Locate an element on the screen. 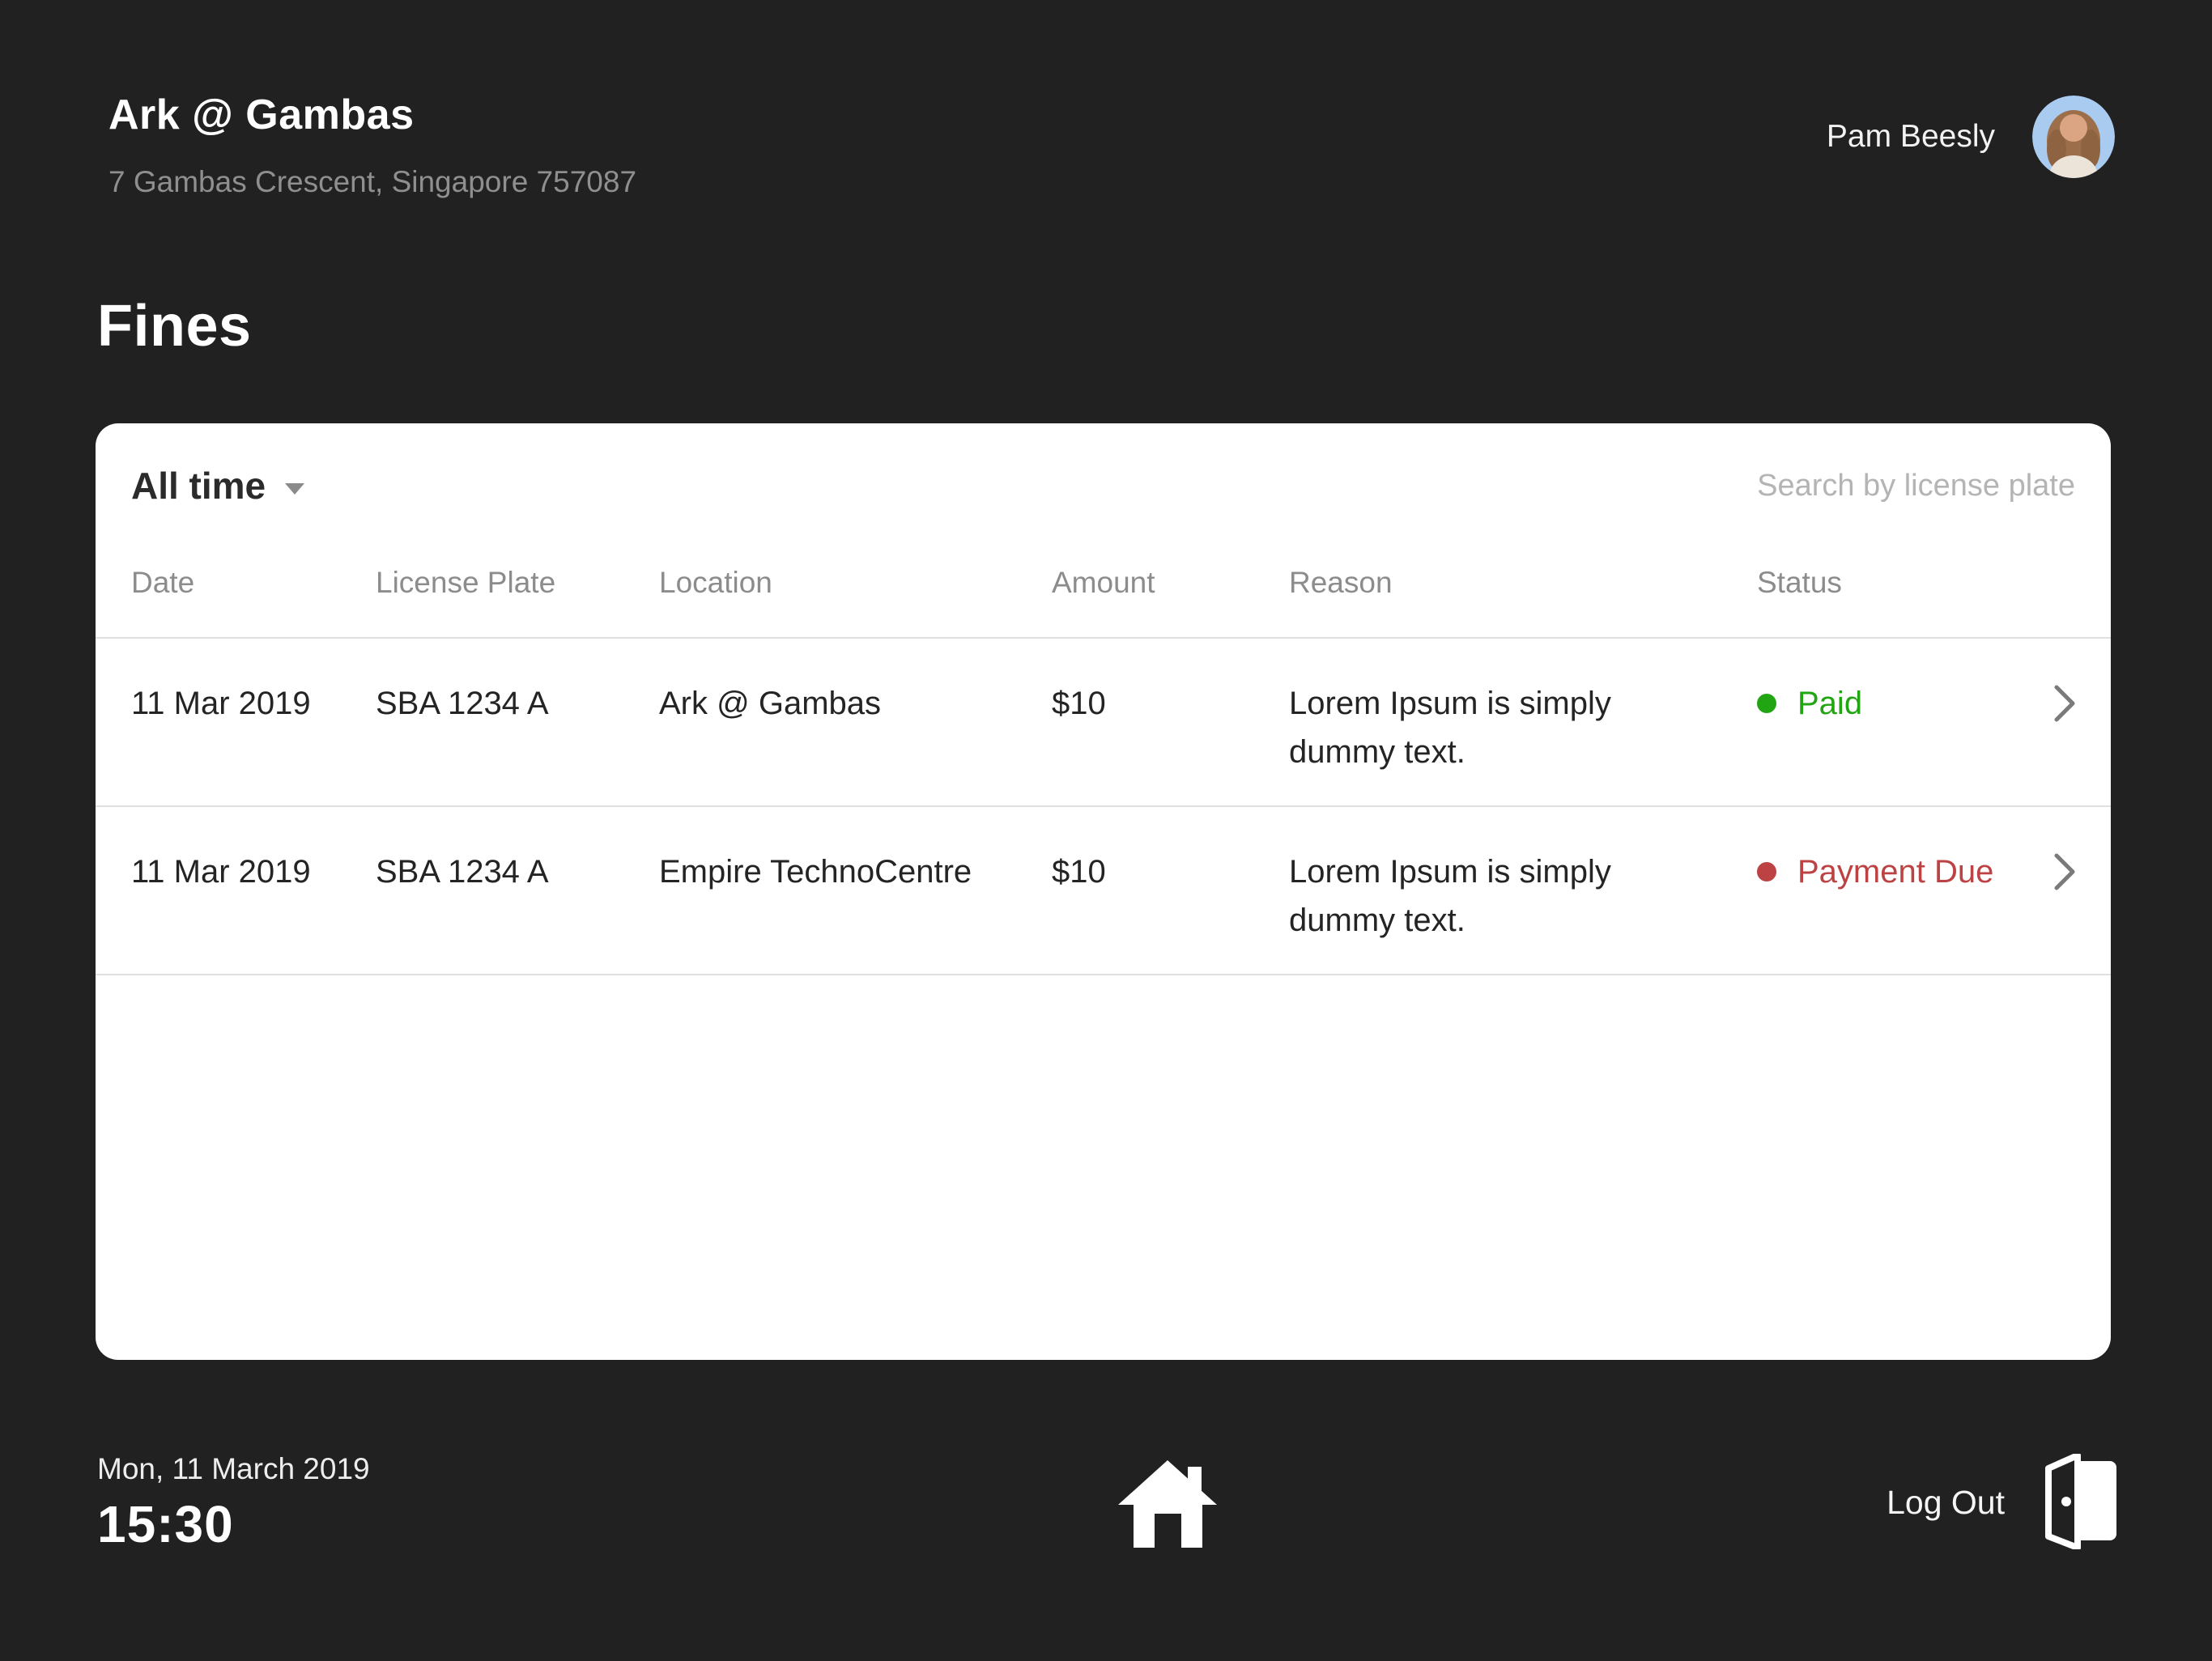 Image resolution: width=2212 pixels, height=1661 pixels. footer-datetime: Mon, 11 March 2019 15:30 is located at coordinates (234, 1503).